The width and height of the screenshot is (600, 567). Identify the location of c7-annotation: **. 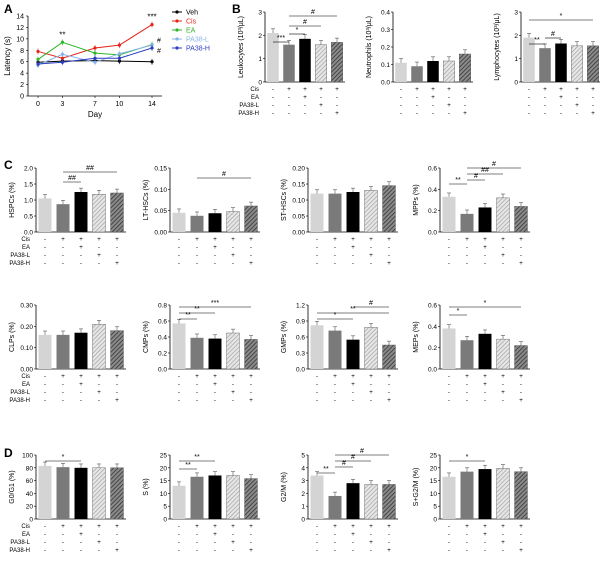
(353, 309).